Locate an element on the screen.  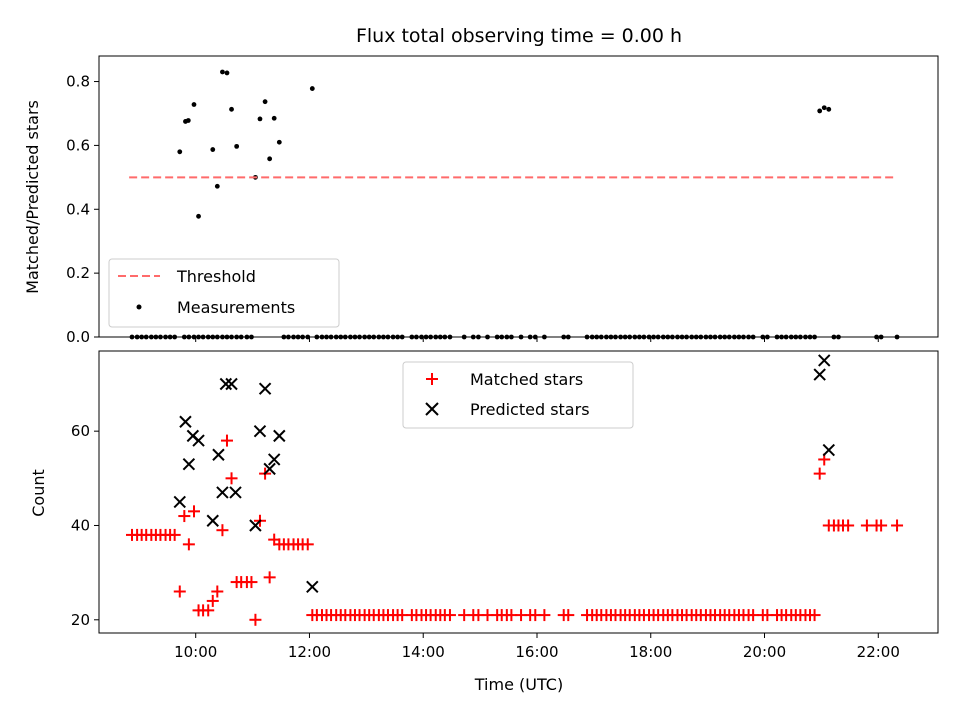
chart-title: Flux total observing time = 0.00 h is located at coordinates (519, 36).